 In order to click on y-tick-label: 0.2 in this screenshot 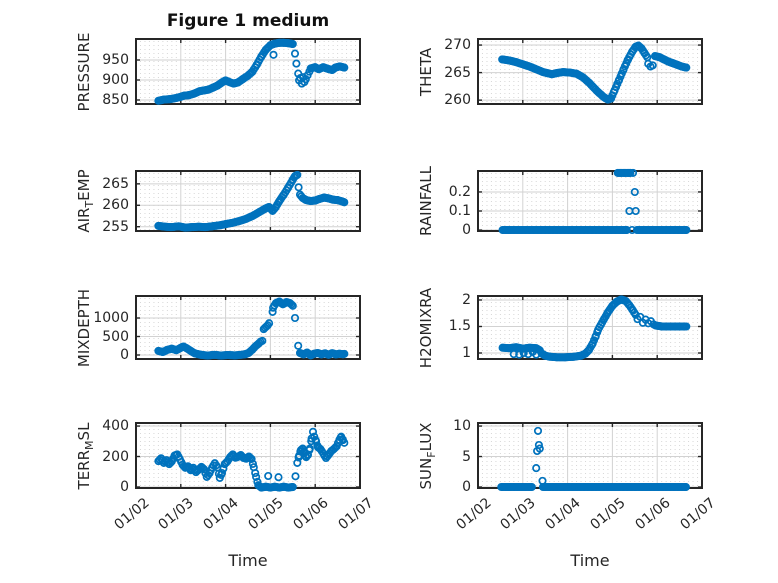, I will do `click(459, 191)`.